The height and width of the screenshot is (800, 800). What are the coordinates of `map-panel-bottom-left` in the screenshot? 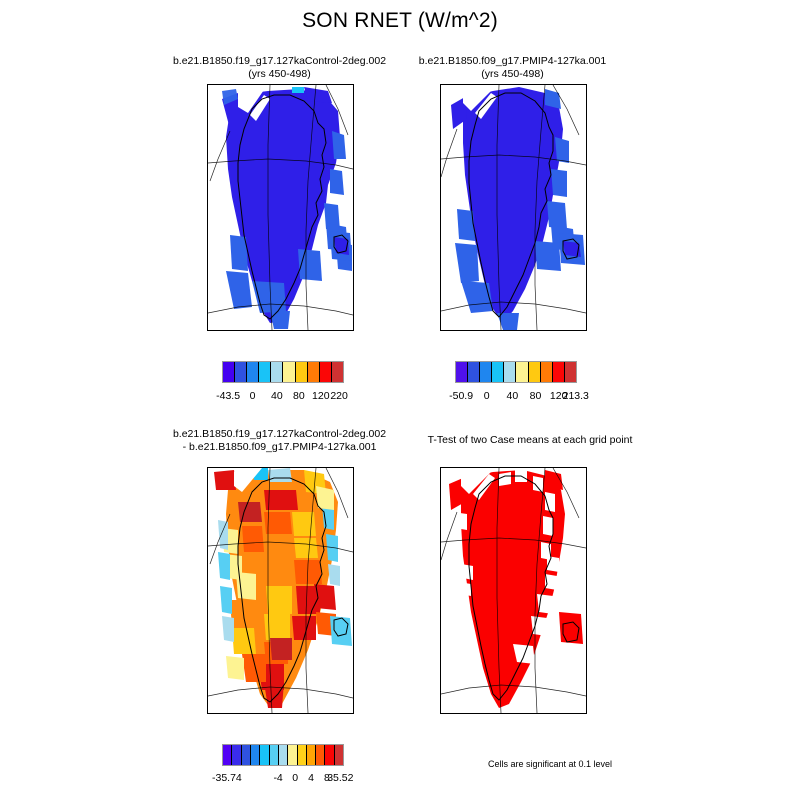 It's located at (280, 590).